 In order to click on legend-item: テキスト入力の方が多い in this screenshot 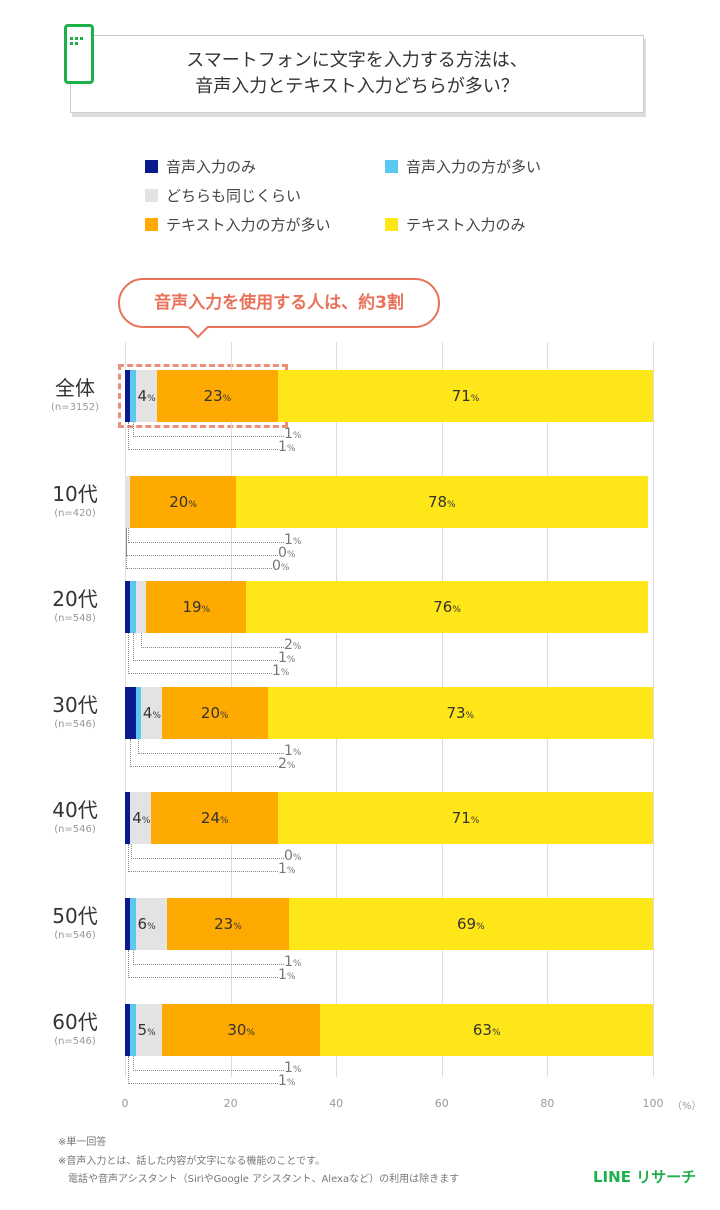, I will do `click(238, 224)`.